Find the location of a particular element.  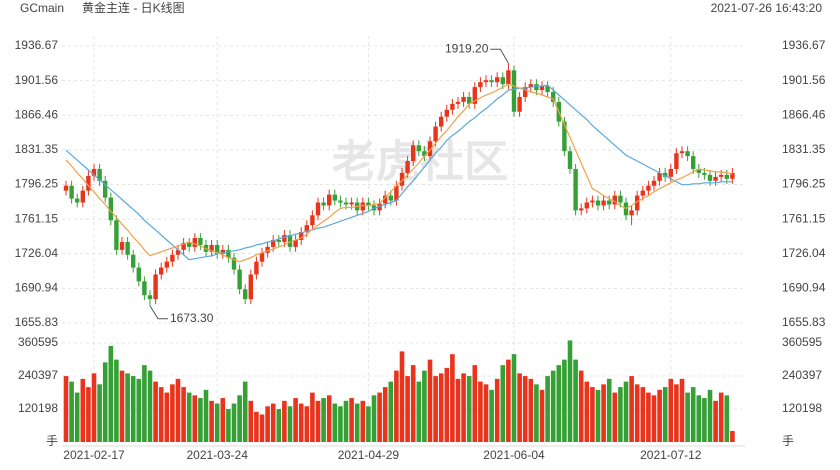

x-tick-label: 2021-04-29 is located at coordinates (369, 455).